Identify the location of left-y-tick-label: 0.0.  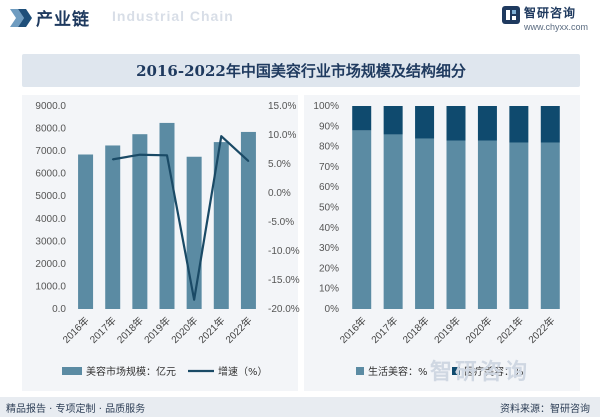
(59, 309).